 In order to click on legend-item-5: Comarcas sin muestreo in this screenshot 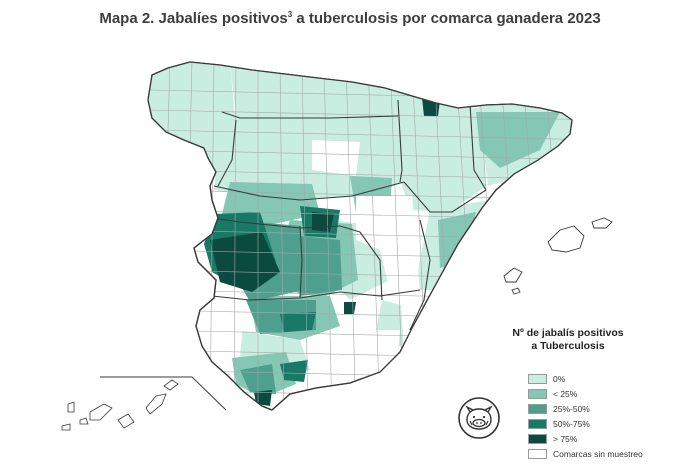, I will do `click(585, 454)`.